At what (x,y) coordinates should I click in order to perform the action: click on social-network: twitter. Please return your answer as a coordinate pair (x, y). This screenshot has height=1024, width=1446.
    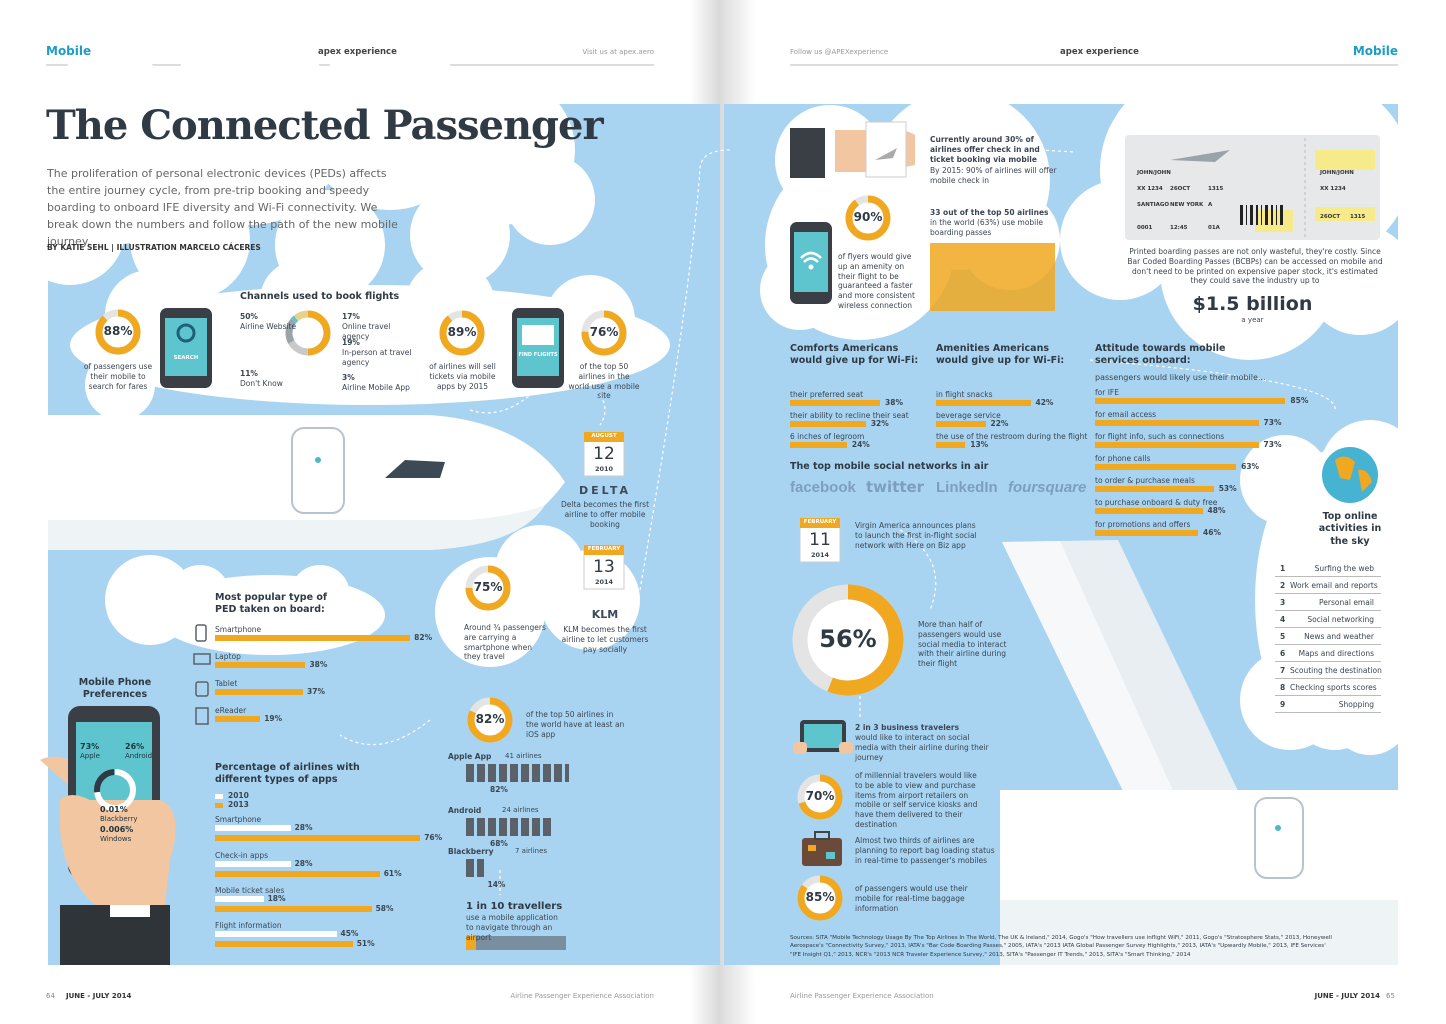
    Looking at the image, I should click on (895, 487).